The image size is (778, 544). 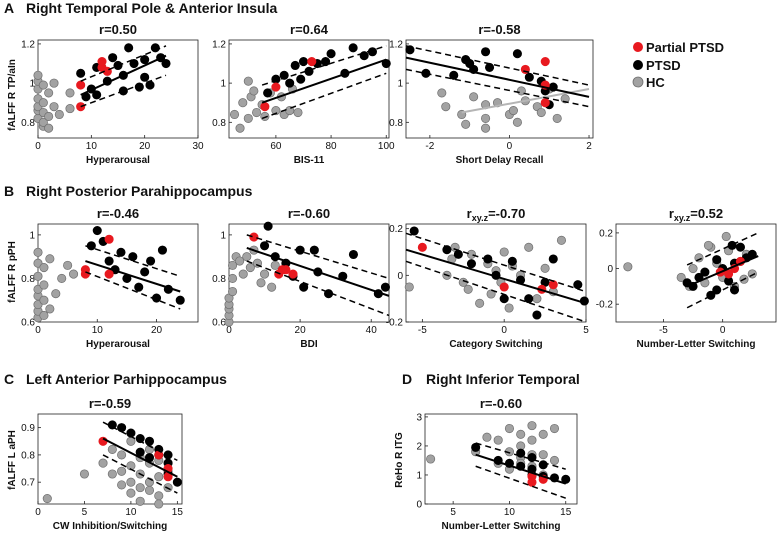 What do you see at coordinates (12, 95) in the screenshot?
I see `y-axis-label-a: fALFF R TP/aIn` at bounding box center [12, 95].